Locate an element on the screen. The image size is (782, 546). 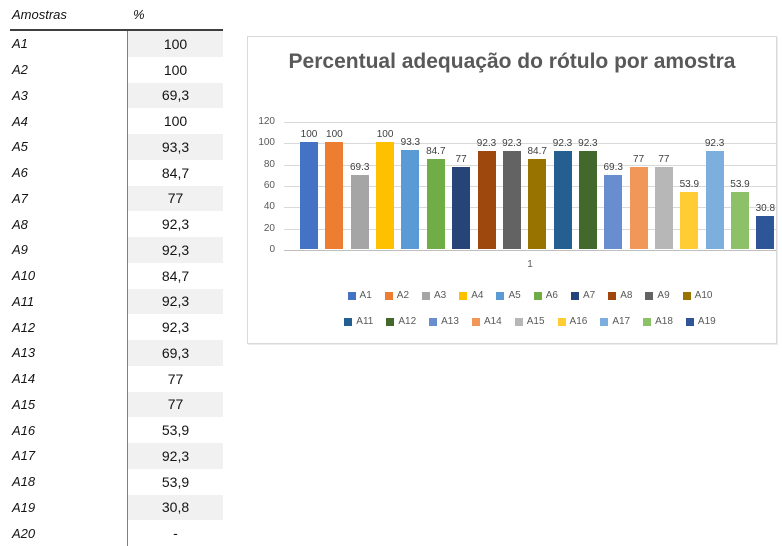
legend-label: A3 is located at coordinates (440, 295).